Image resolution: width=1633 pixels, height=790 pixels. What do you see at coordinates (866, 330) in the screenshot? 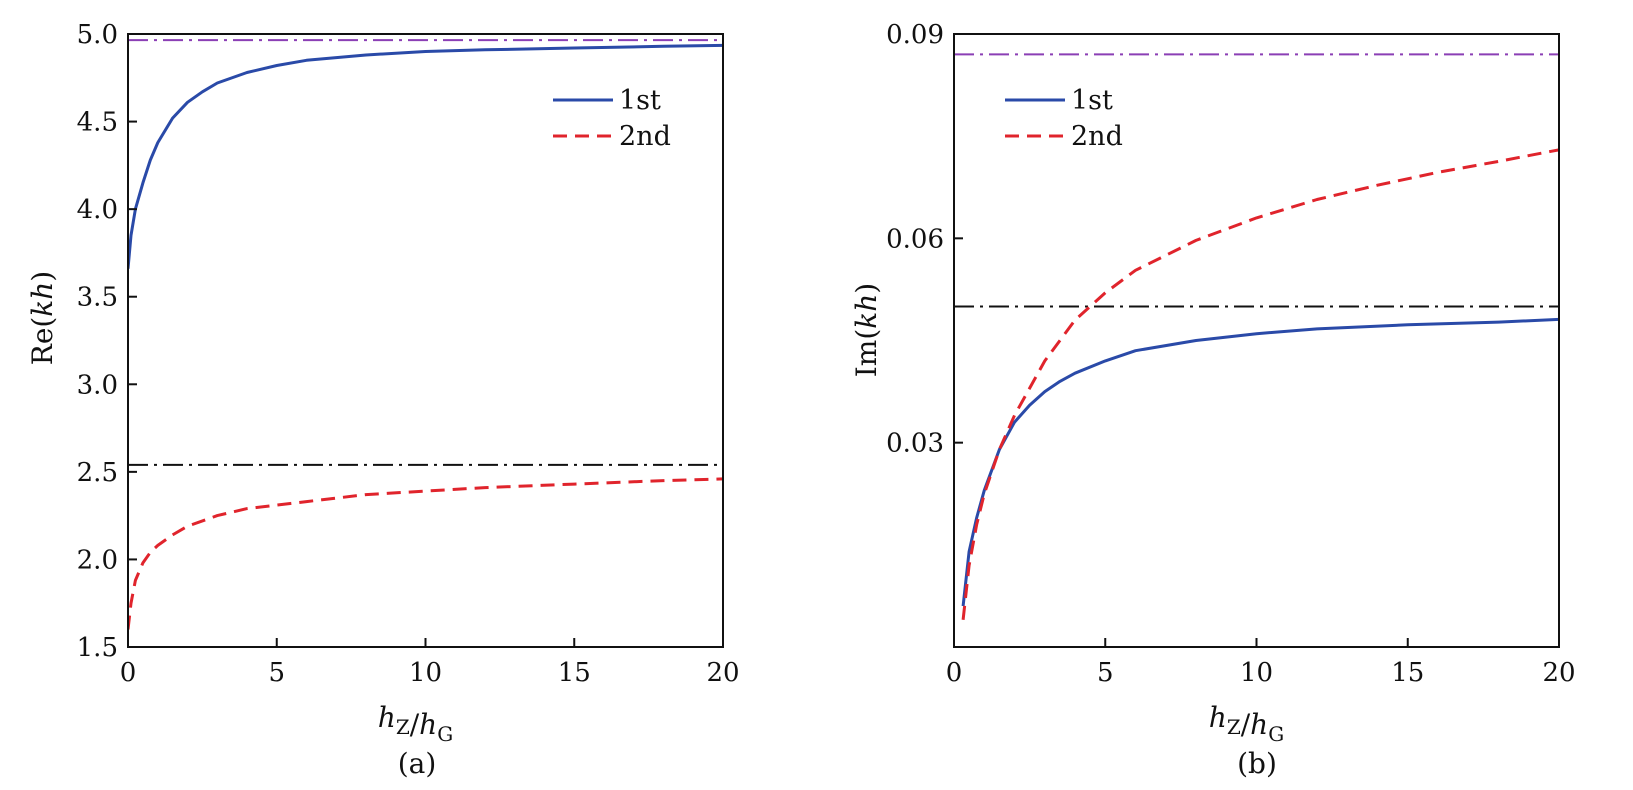
I see `y-axis-label: Im(kh)` at bounding box center [866, 330].